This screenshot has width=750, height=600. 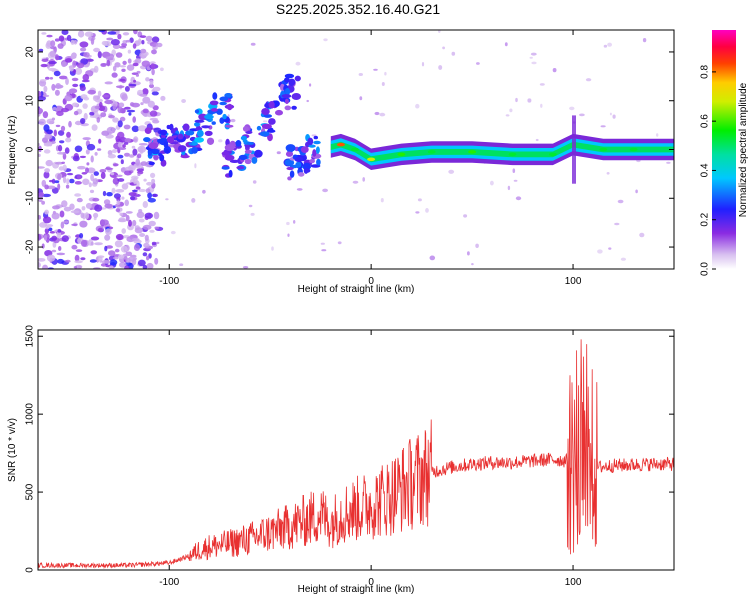 I want to click on x-tick-label: -100, so click(x=169, y=582).